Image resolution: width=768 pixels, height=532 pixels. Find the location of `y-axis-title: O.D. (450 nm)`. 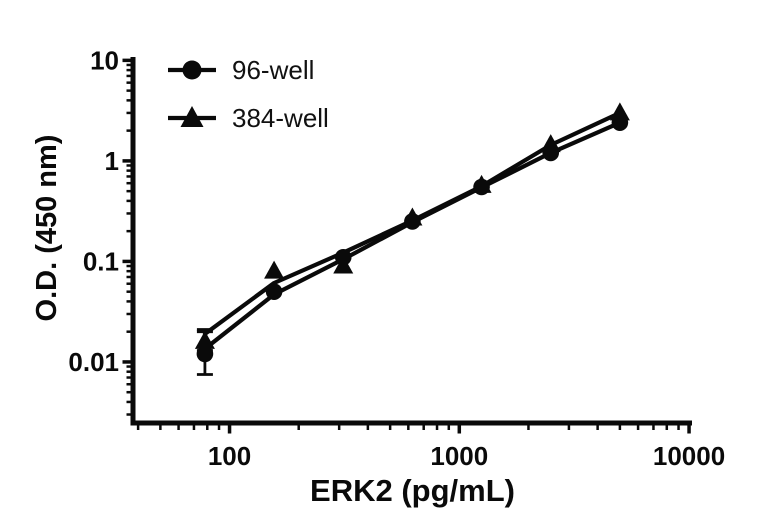

y-axis-title: O.D. (450 nm) is located at coordinates (47, 228).